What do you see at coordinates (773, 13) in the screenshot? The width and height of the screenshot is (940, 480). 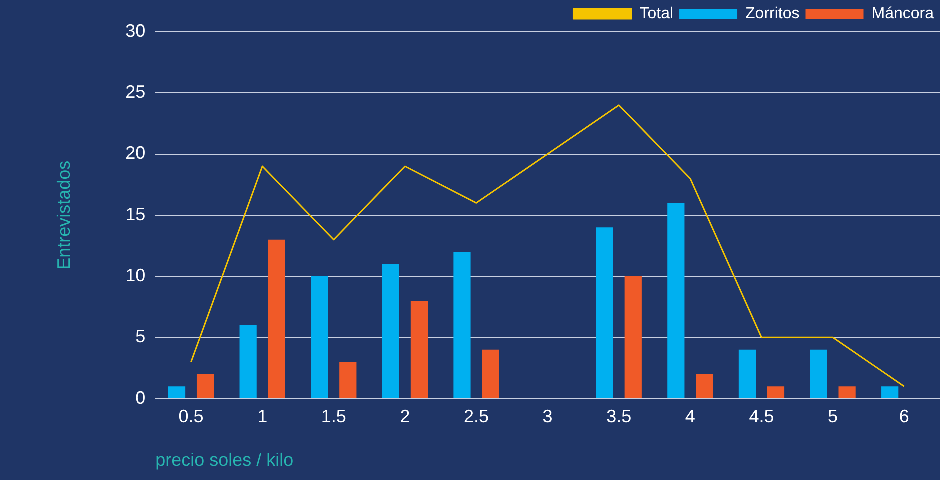 I see `legend-label: Zorritos` at bounding box center [773, 13].